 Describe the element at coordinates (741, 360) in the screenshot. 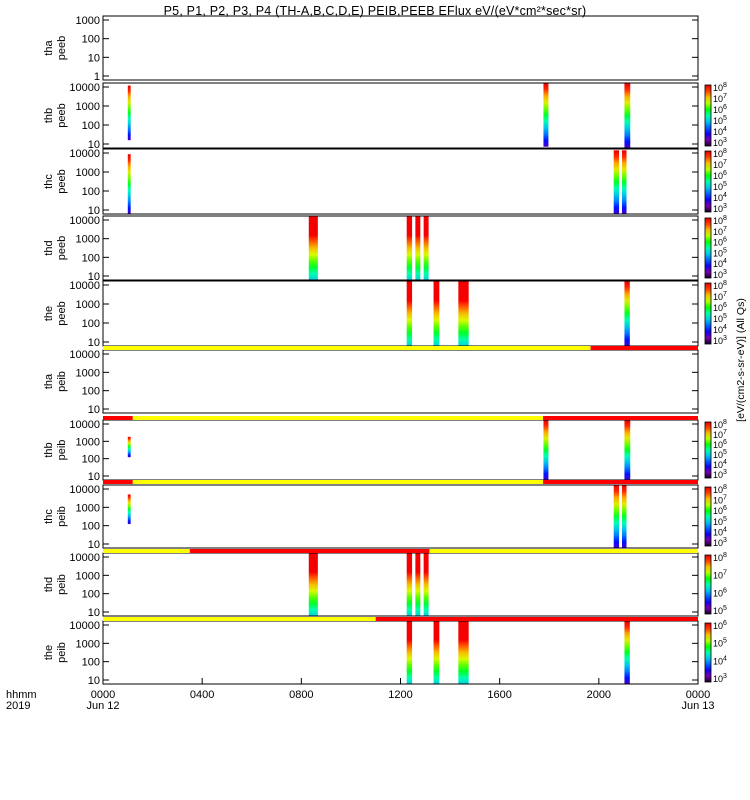

I see `colorbar-axis-label: [eV/(cm2-s-sr-eV)] (All Qs)` at that location.